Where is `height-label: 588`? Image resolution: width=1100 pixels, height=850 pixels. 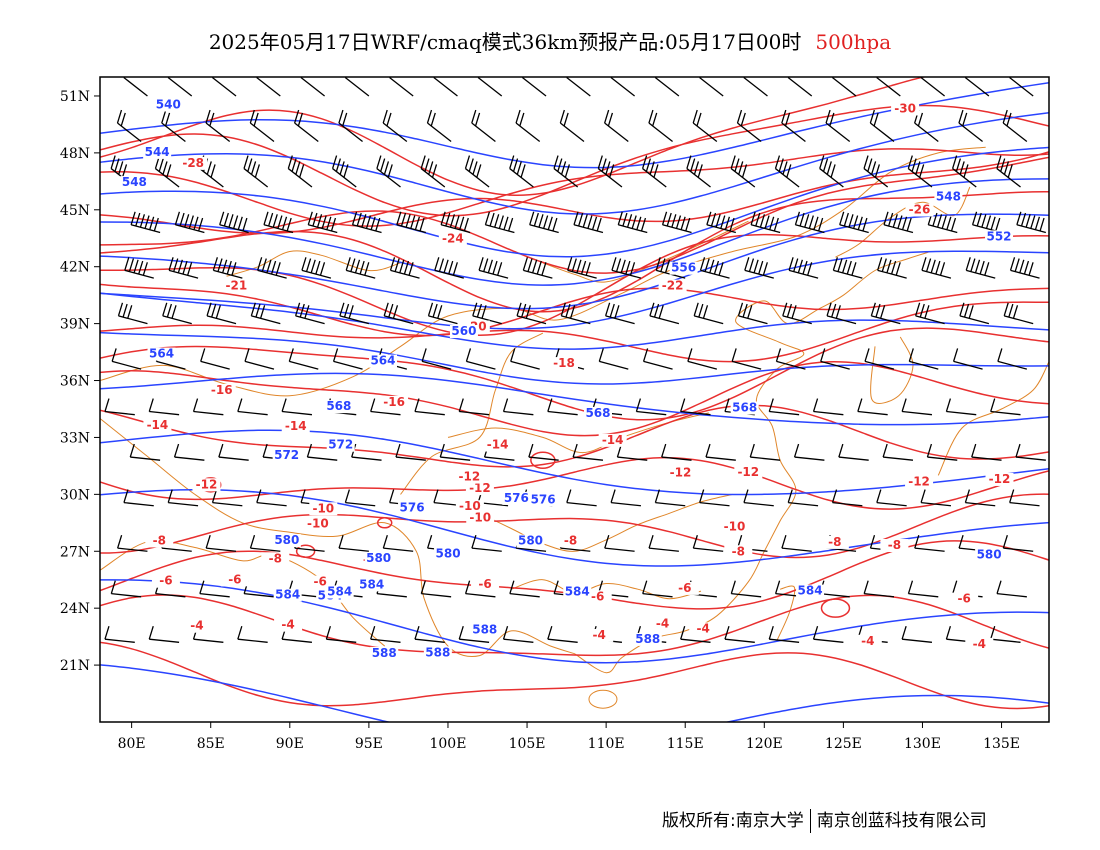 height-label: 588 is located at coordinates (484, 629).